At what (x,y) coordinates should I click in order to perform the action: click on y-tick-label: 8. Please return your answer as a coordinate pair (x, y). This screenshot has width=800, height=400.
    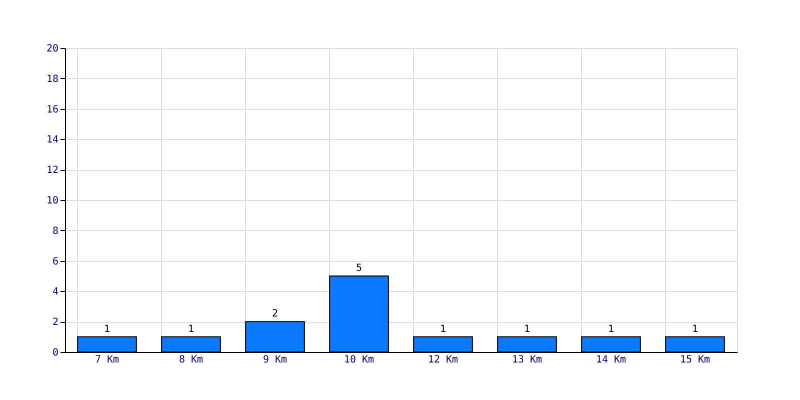
    Looking at the image, I should click on (55, 231).